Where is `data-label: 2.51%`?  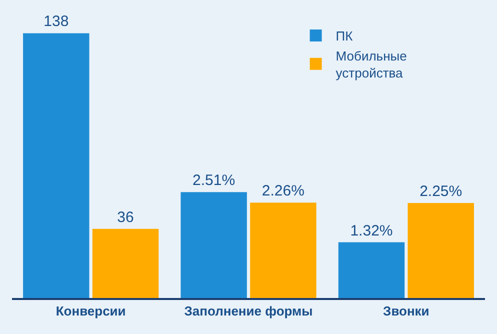
data-label: 2.51% is located at coordinates (214, 181).